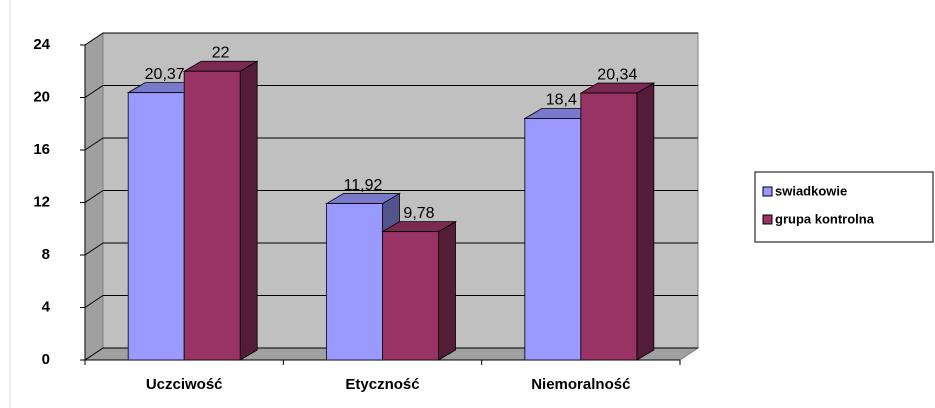 The height and width of the screenshot is (408, 935). I want to click on legend-label: swiadkowie, so click(811, 190).